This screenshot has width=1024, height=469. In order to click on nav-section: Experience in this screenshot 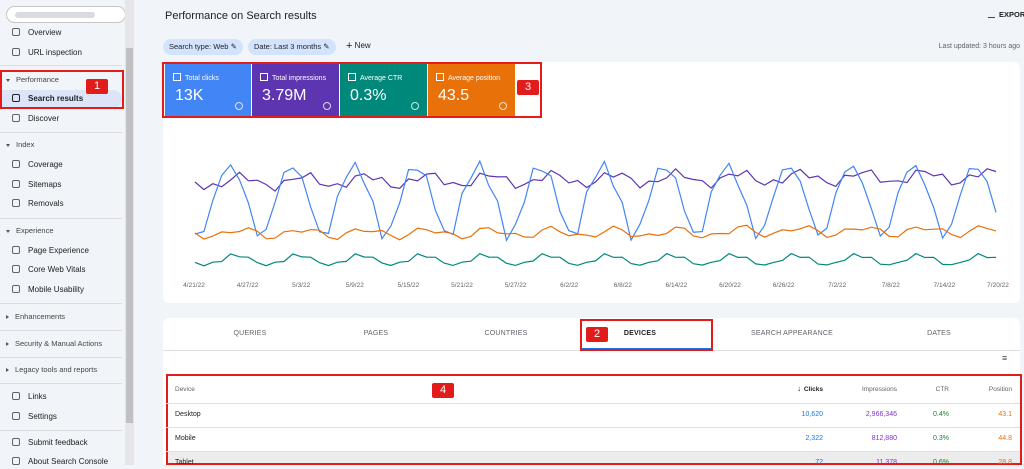, I will do `click(30, 231)`.